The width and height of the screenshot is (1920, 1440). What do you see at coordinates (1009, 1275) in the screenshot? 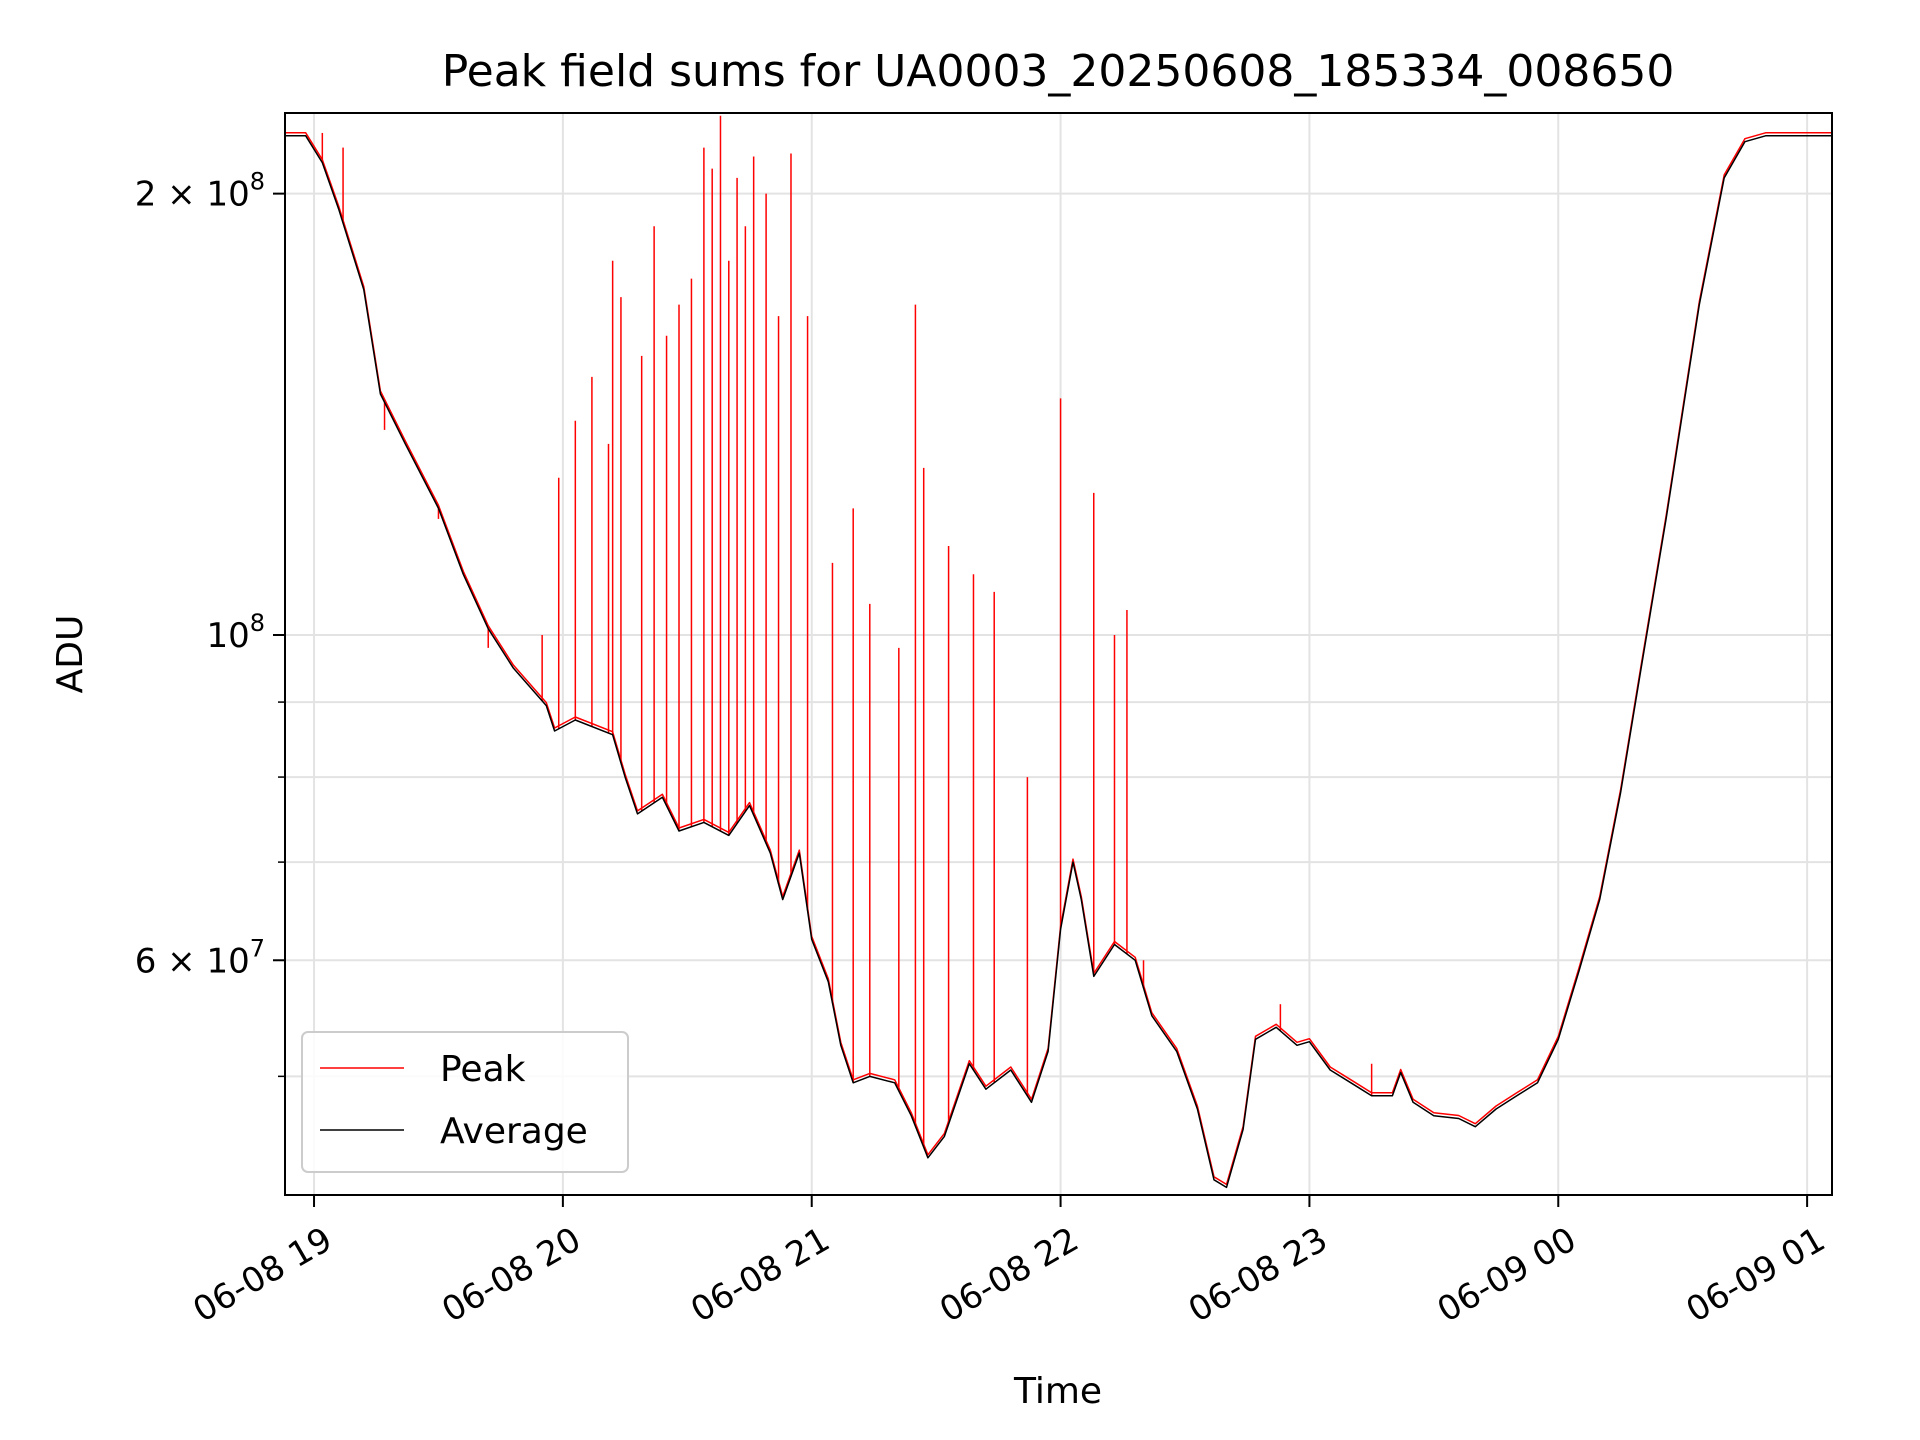
I see `x-tick-label: 06-08 22` at bounding box center [1009, 1275].